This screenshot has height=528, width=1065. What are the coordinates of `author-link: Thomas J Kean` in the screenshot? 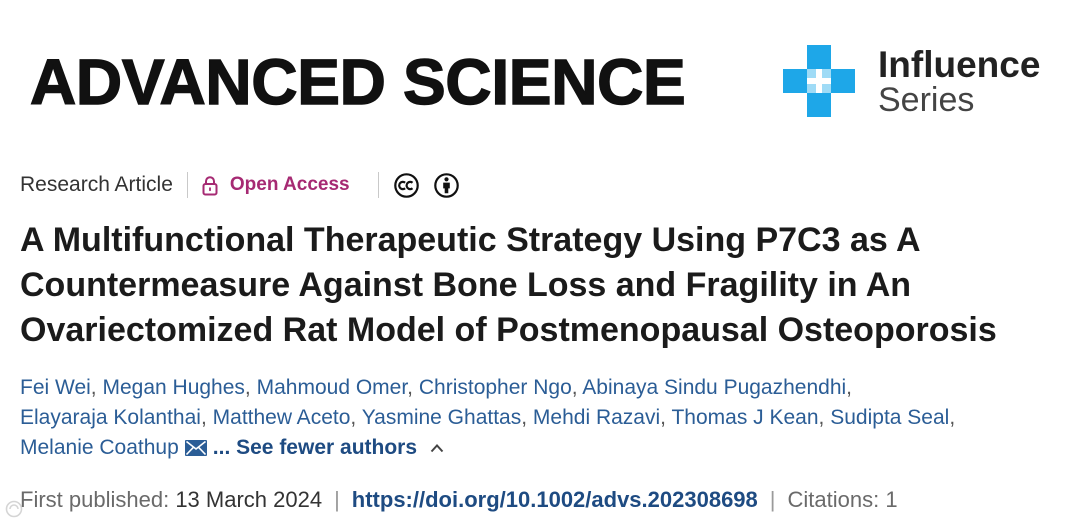 It's located at (745, 417).